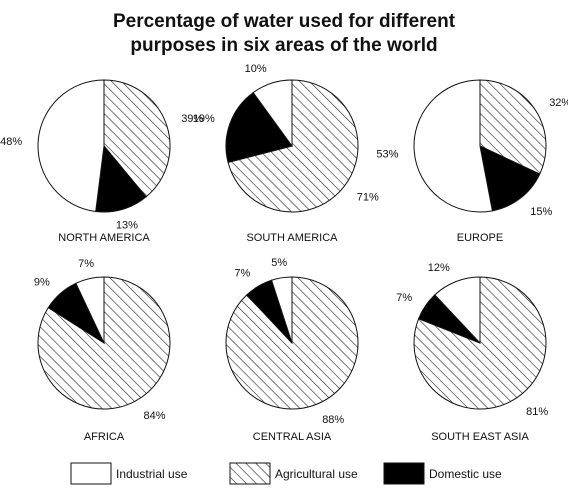 Image resolution: width=568 pixels, height=502 pixels. Describe the element at coordinates (439, 268) in the screenshot. I see `south-east-asia-industrial-use-label: 12%` at that location.